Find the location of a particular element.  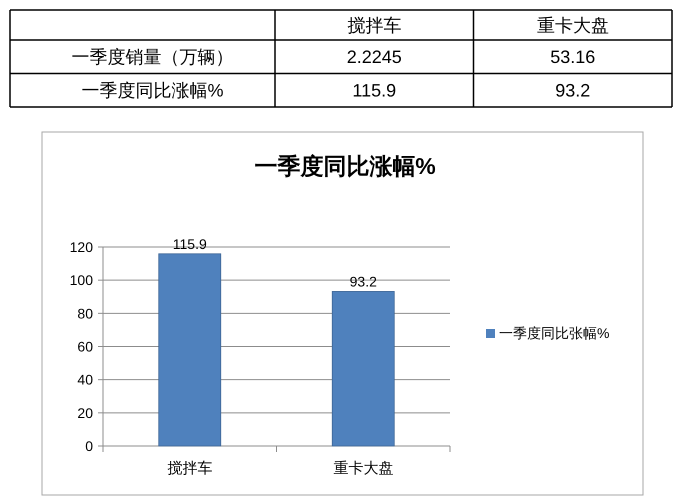

y-tick-label: 一季度销量（万辆） is located at coordinates (153, 57).